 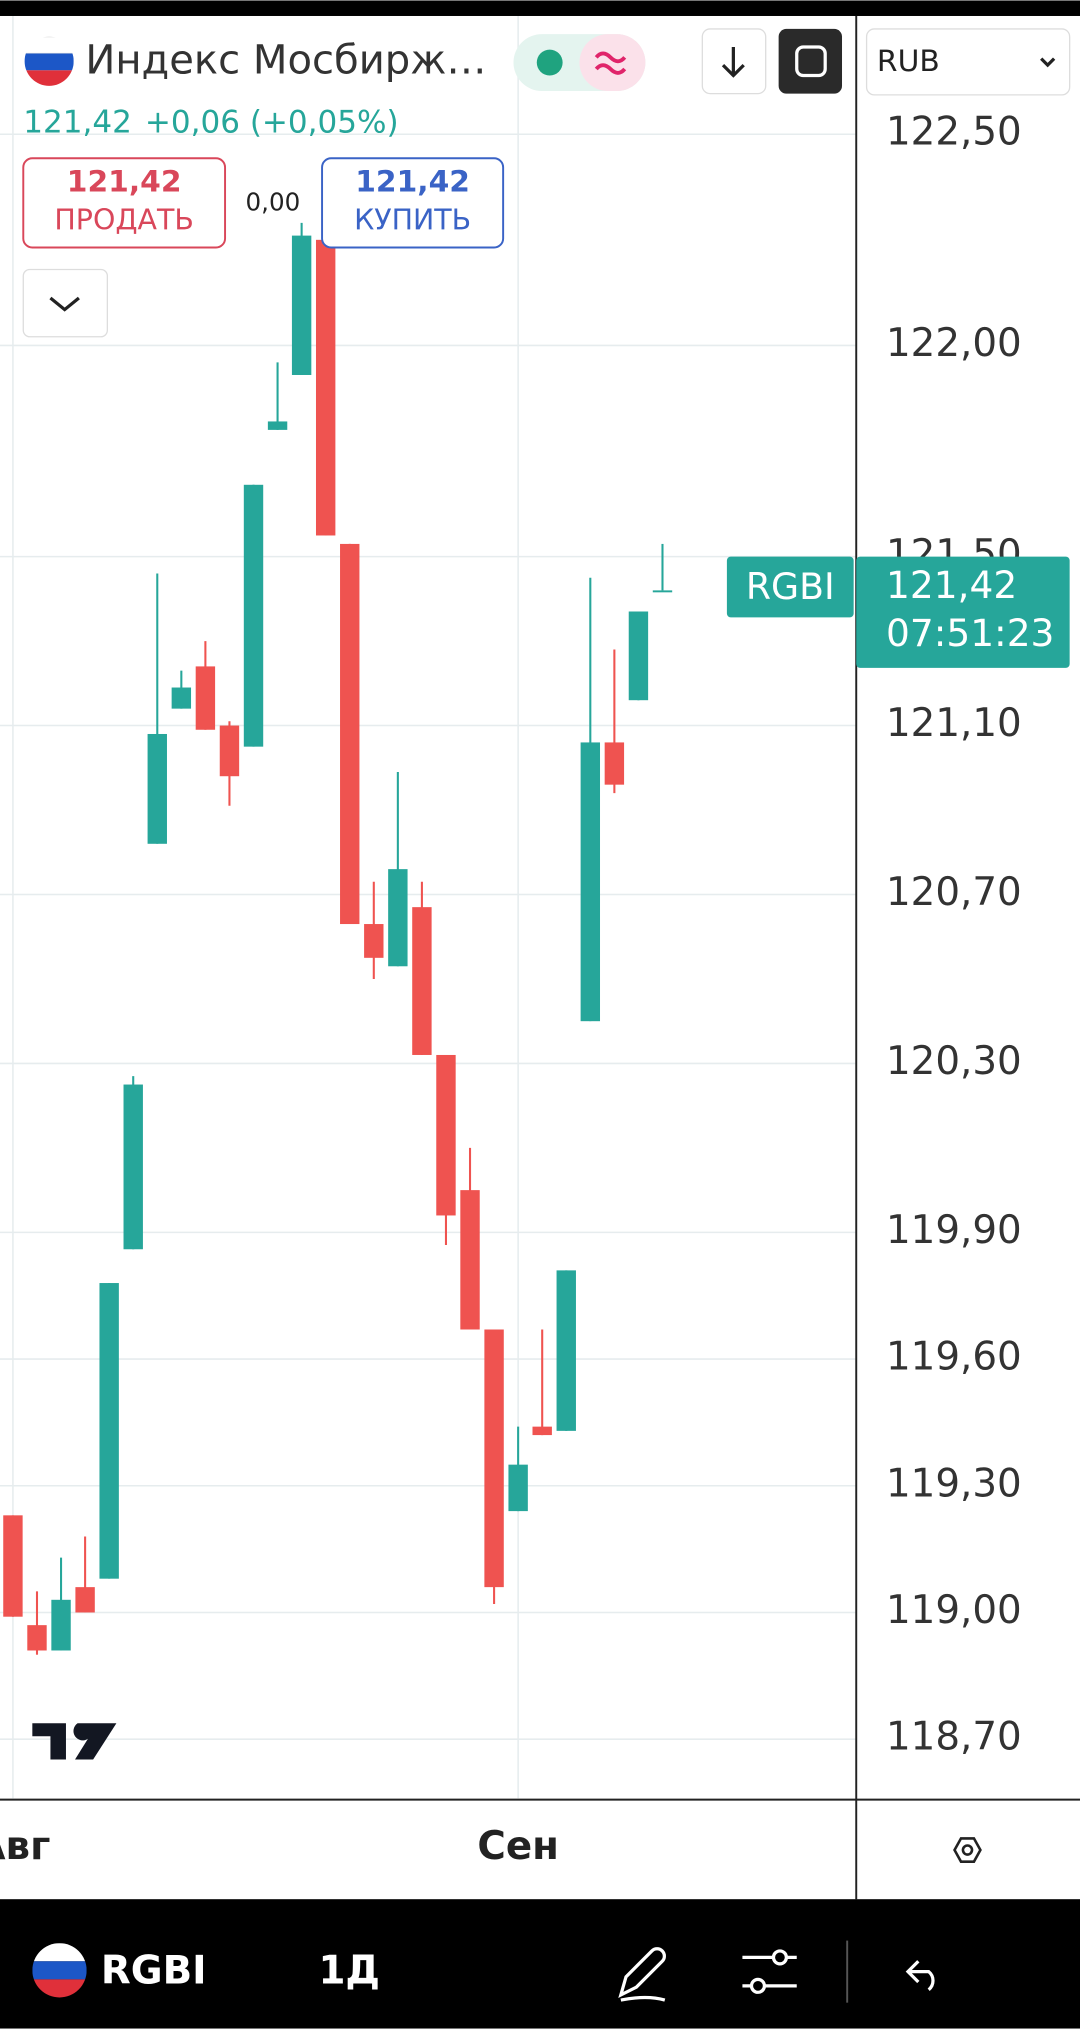 What do you see at coordinates (540, 8) in the screenshot?
I see `status-bar` at bounding box center [540, 8].